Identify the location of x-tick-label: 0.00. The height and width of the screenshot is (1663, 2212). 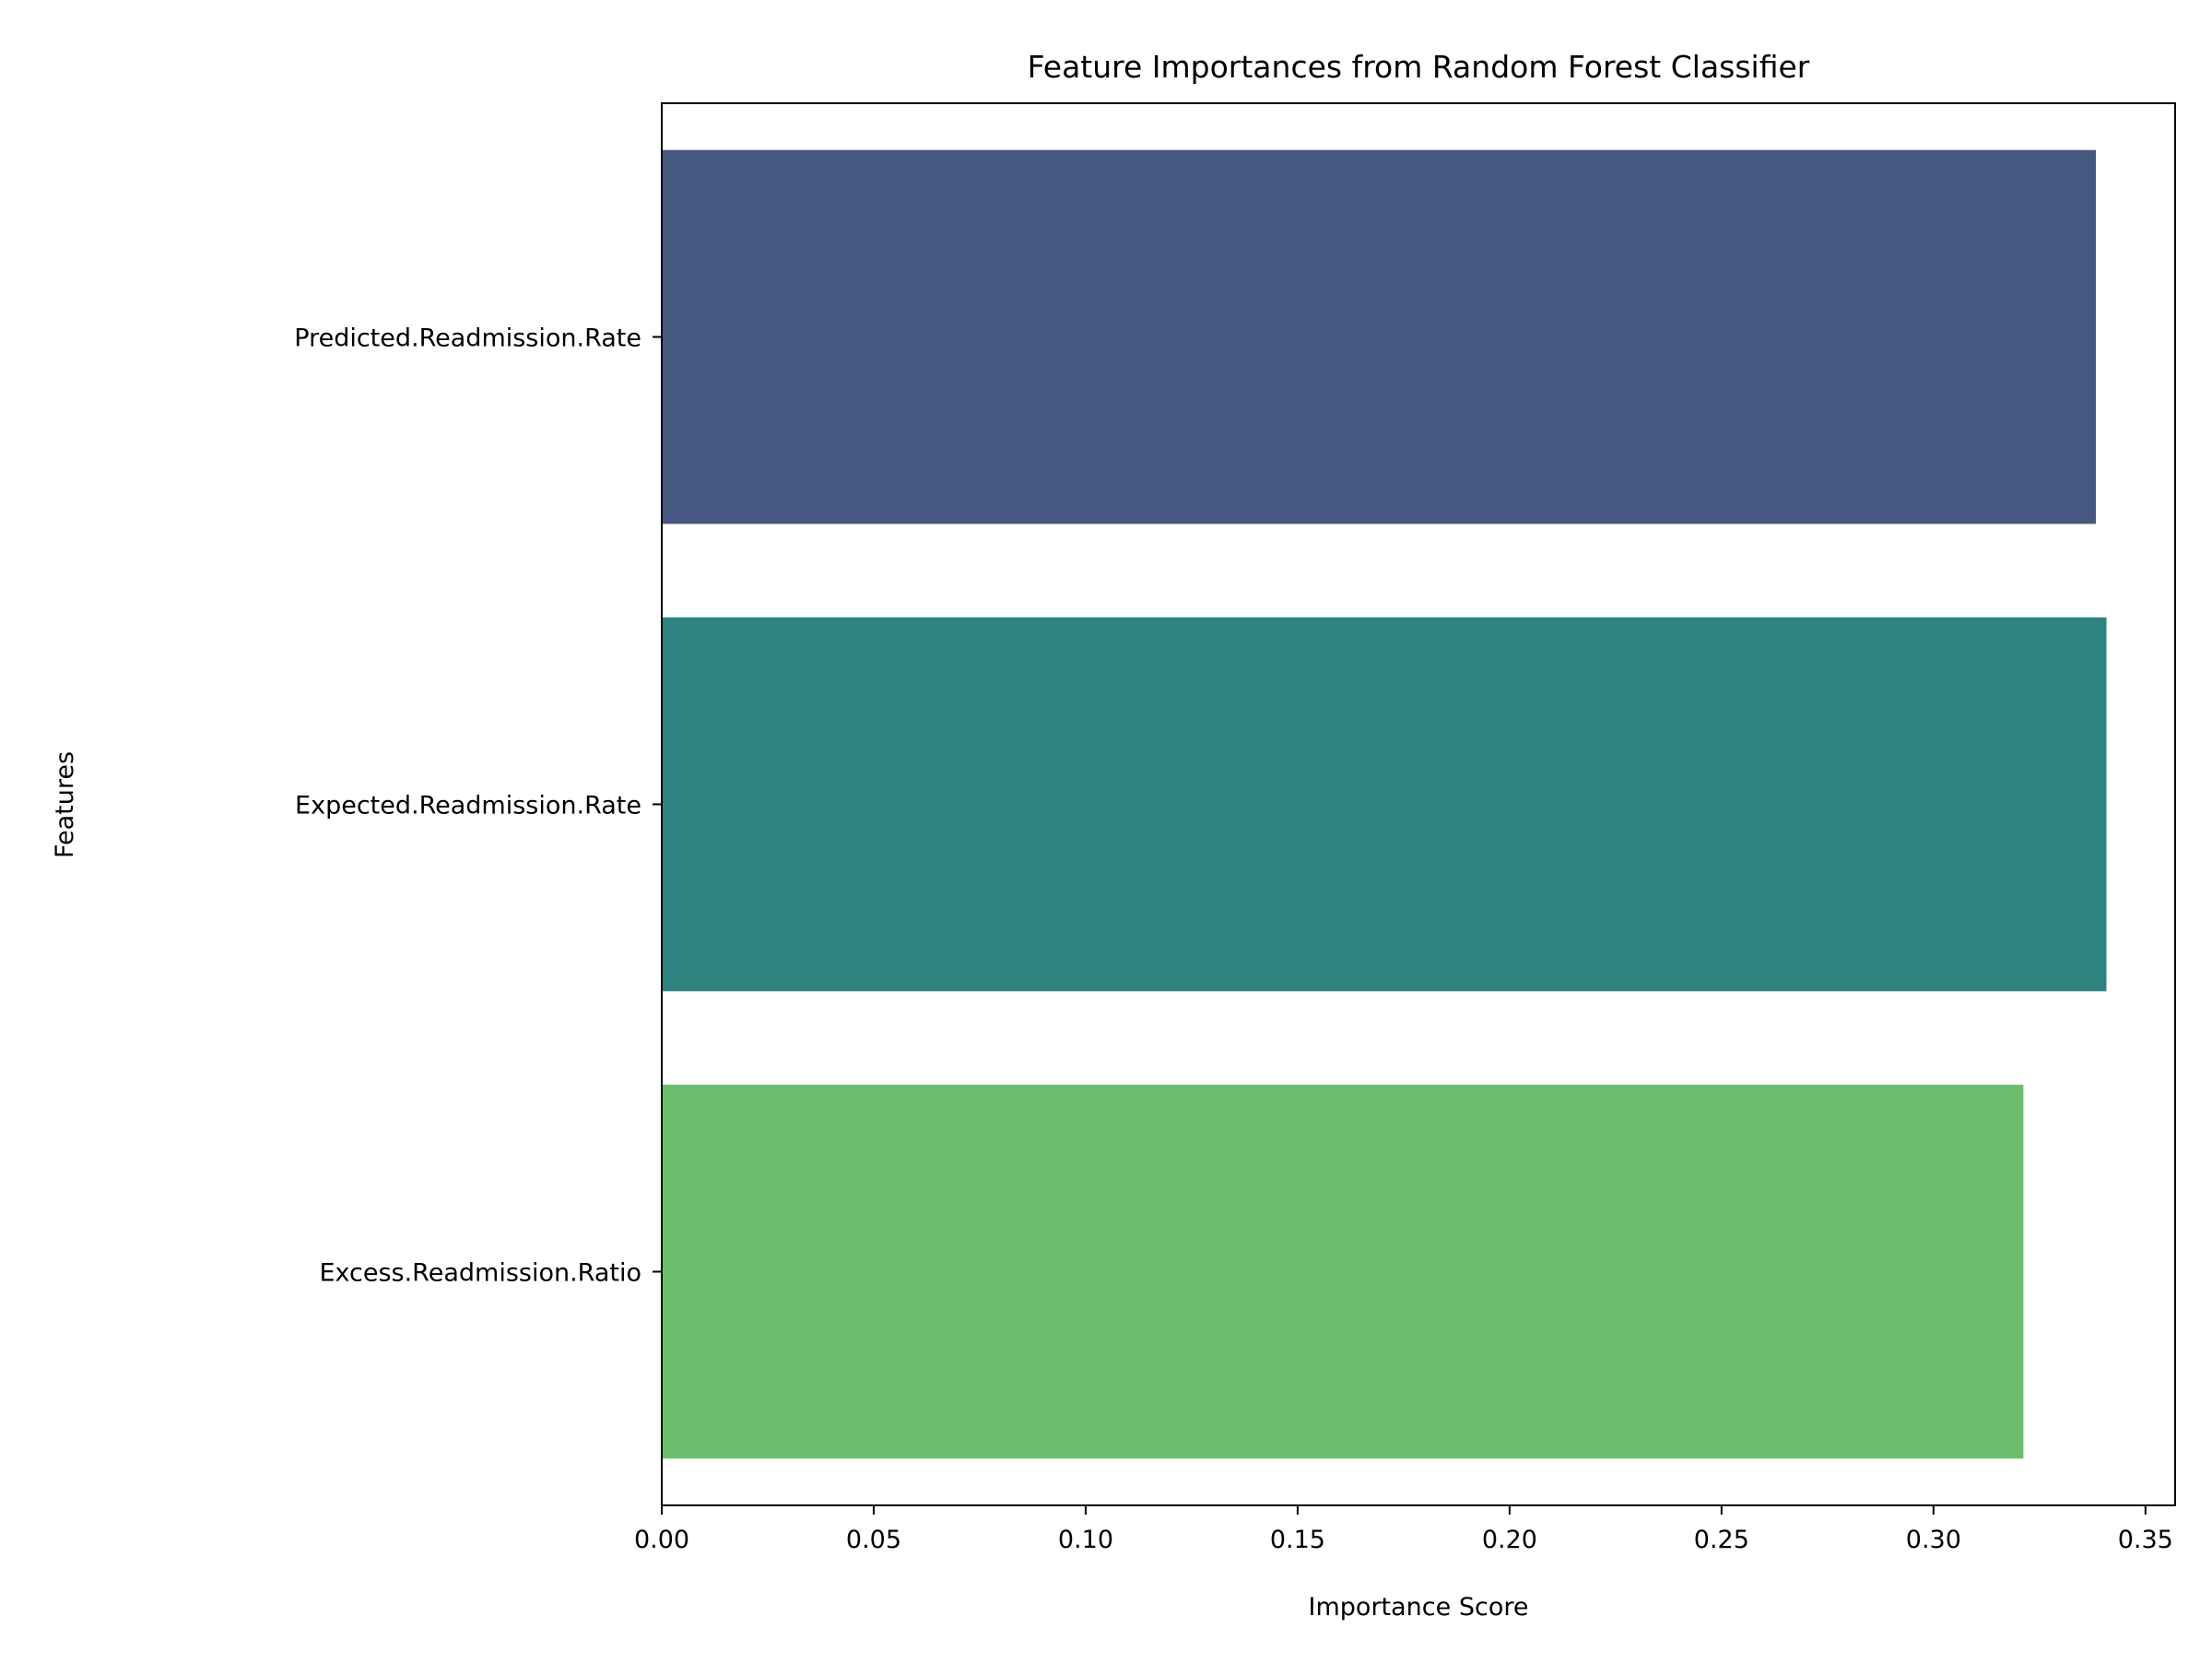
(661, 1540).